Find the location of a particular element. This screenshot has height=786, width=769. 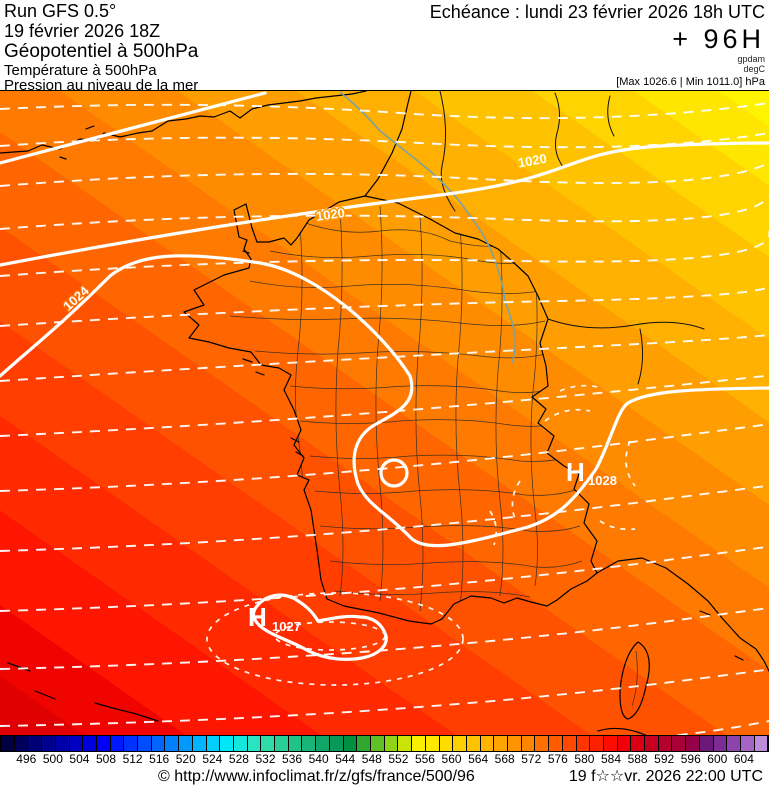

colorbar-label: 532 is located at coordinates (265, 759).